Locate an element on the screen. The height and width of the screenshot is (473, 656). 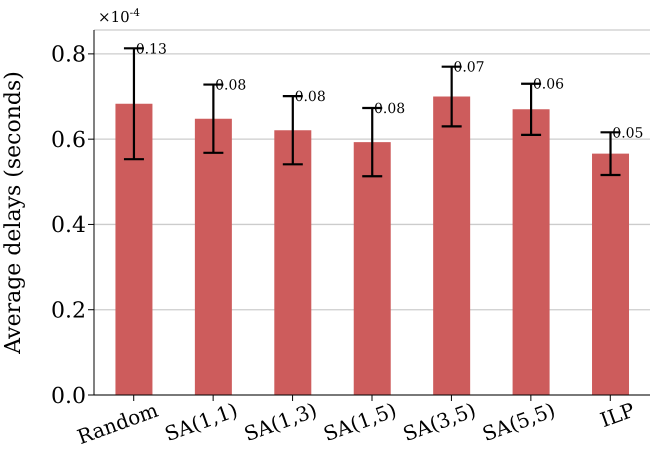
y-tick-label: 0.4 is located at coordinates (68, 225).